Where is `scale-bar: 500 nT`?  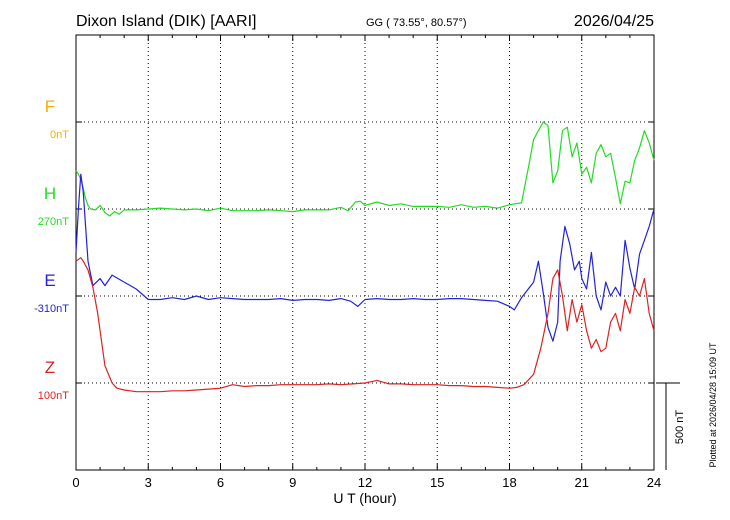
scale-bar: 500 nT is located at coordinates (671, 426).